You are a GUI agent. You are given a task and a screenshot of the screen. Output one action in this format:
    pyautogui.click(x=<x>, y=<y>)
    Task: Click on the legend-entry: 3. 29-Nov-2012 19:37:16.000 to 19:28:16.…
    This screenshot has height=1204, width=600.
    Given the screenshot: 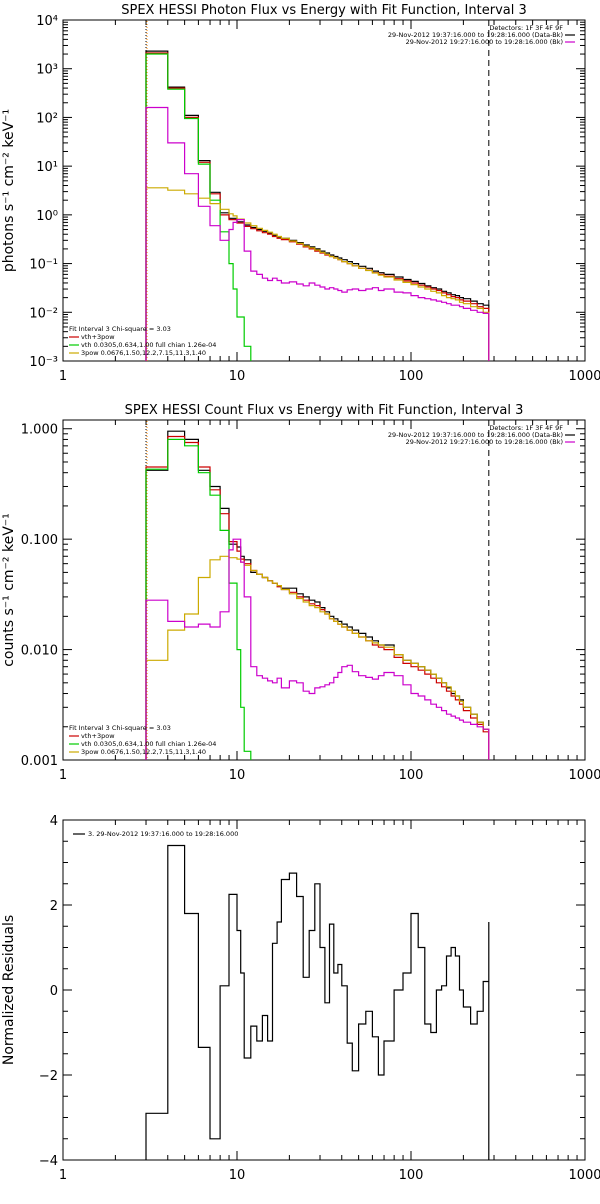 What is the action you would take?
    pyautogui.click(x=163, y=834)
    